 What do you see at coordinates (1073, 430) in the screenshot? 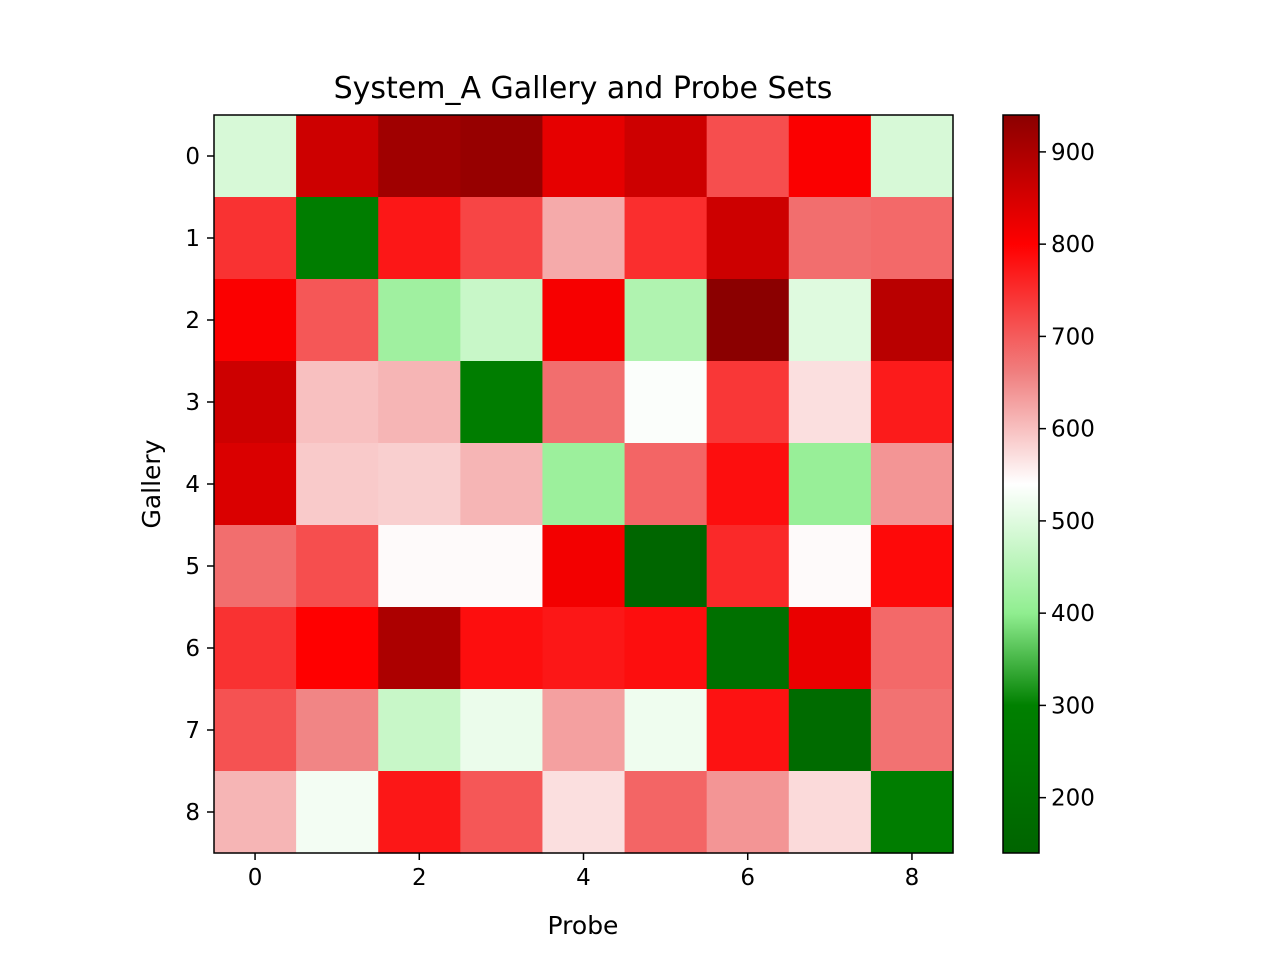
I see `colorbar-tick-label: 600` at bounding box center [1073, 430].